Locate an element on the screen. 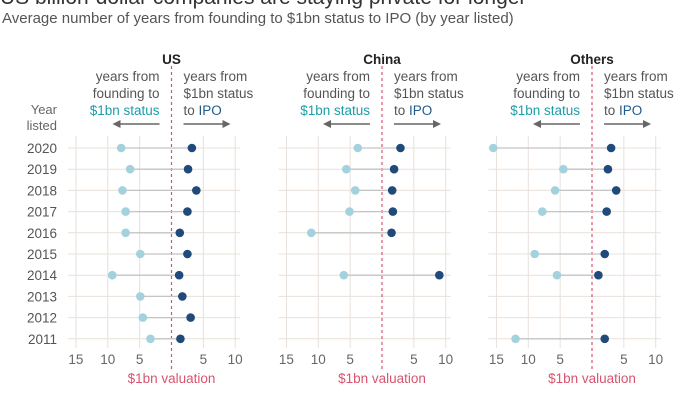  year-axis-label: listed is located at coordinates (42, 125).